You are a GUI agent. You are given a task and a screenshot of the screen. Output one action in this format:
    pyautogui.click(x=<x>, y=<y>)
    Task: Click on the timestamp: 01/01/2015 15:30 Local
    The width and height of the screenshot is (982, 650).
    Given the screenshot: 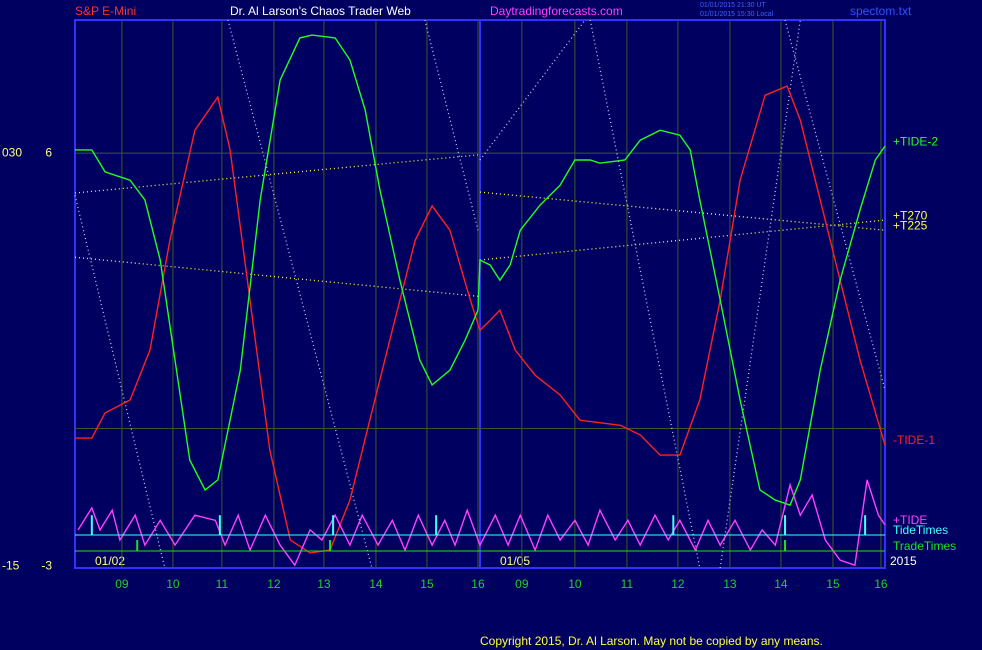 What is the action you would take?
    pyautogui.click(x=737, y=14)
    